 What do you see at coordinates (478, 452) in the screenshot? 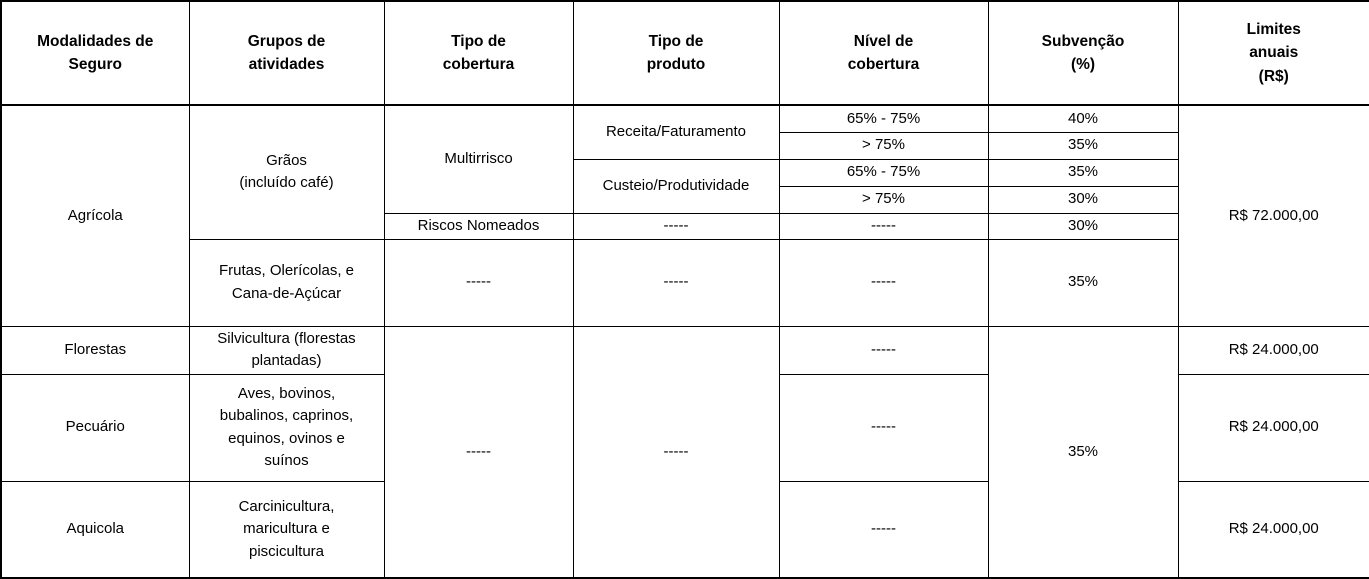
I see `cell-cobertura-dash-span: -----` at bounding box center [478, 452].